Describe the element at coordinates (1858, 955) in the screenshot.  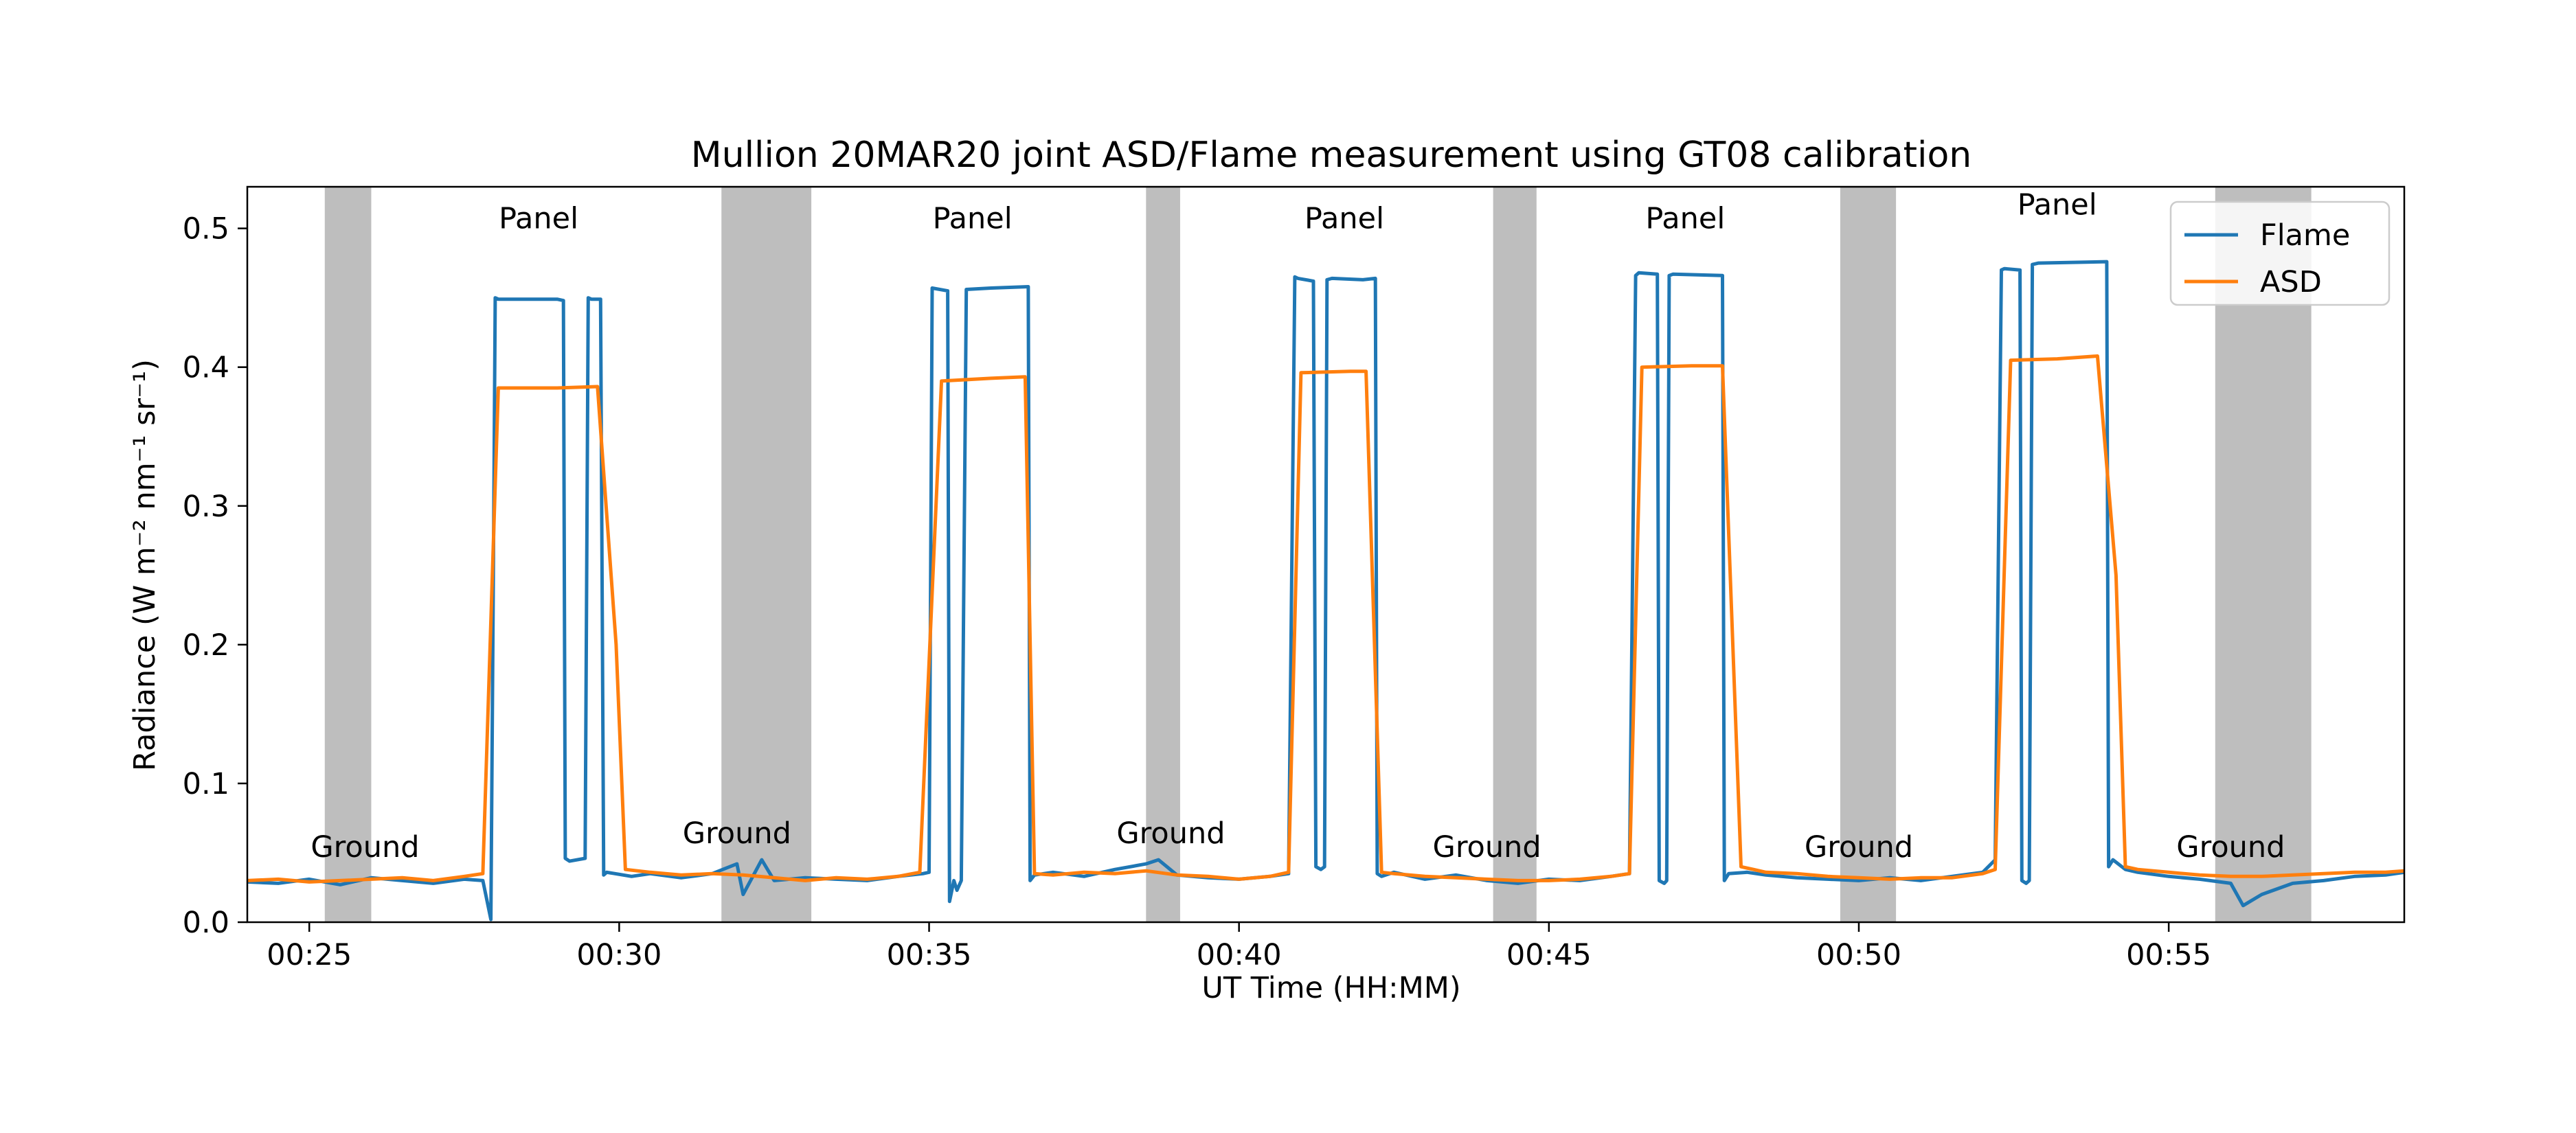
I see `x-tick-label: 00:50` at that location.